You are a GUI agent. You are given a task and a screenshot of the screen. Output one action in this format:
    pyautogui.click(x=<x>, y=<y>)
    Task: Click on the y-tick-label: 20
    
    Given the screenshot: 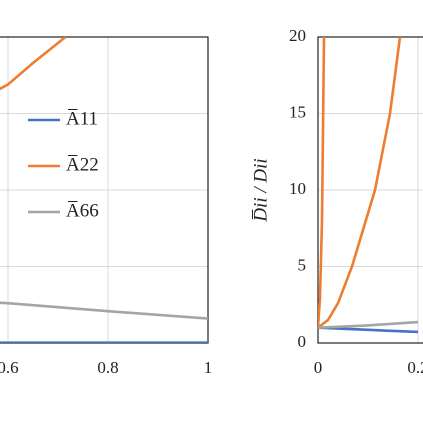 What is the action you would take?
    pyautogui.click(x=297, y=35)
    